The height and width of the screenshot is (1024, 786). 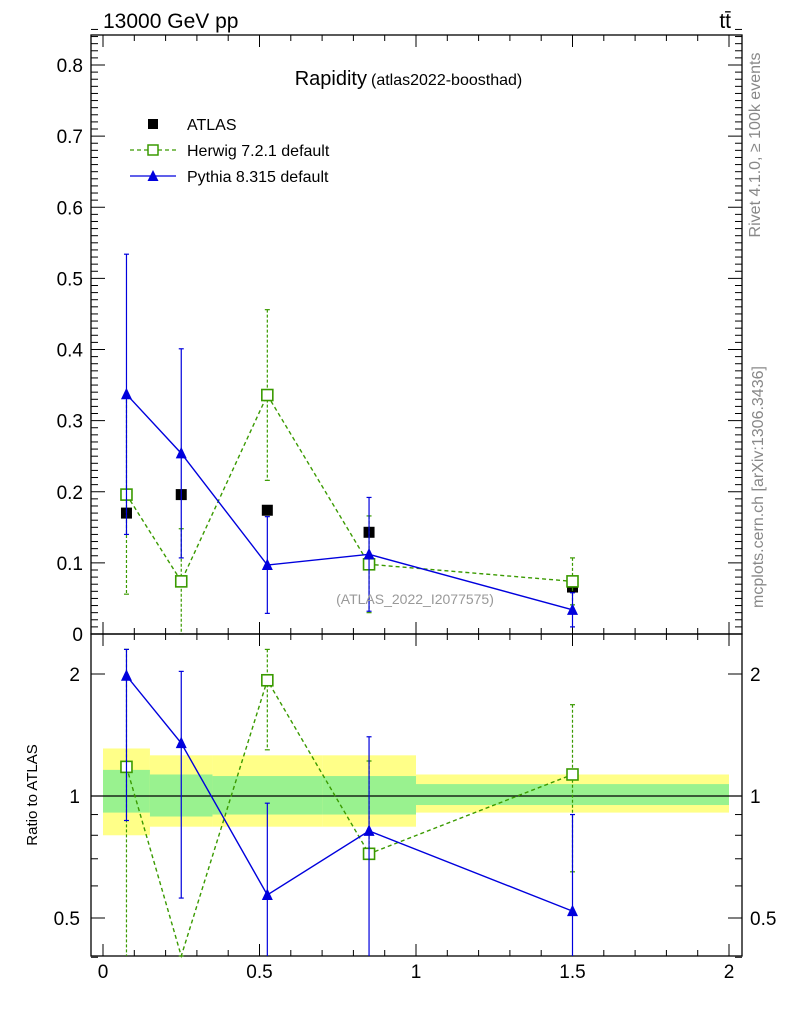 I want to click on side-label-rivet: Rivet 4.1.0, ≥ 100k events, so click(x=755, y=145).